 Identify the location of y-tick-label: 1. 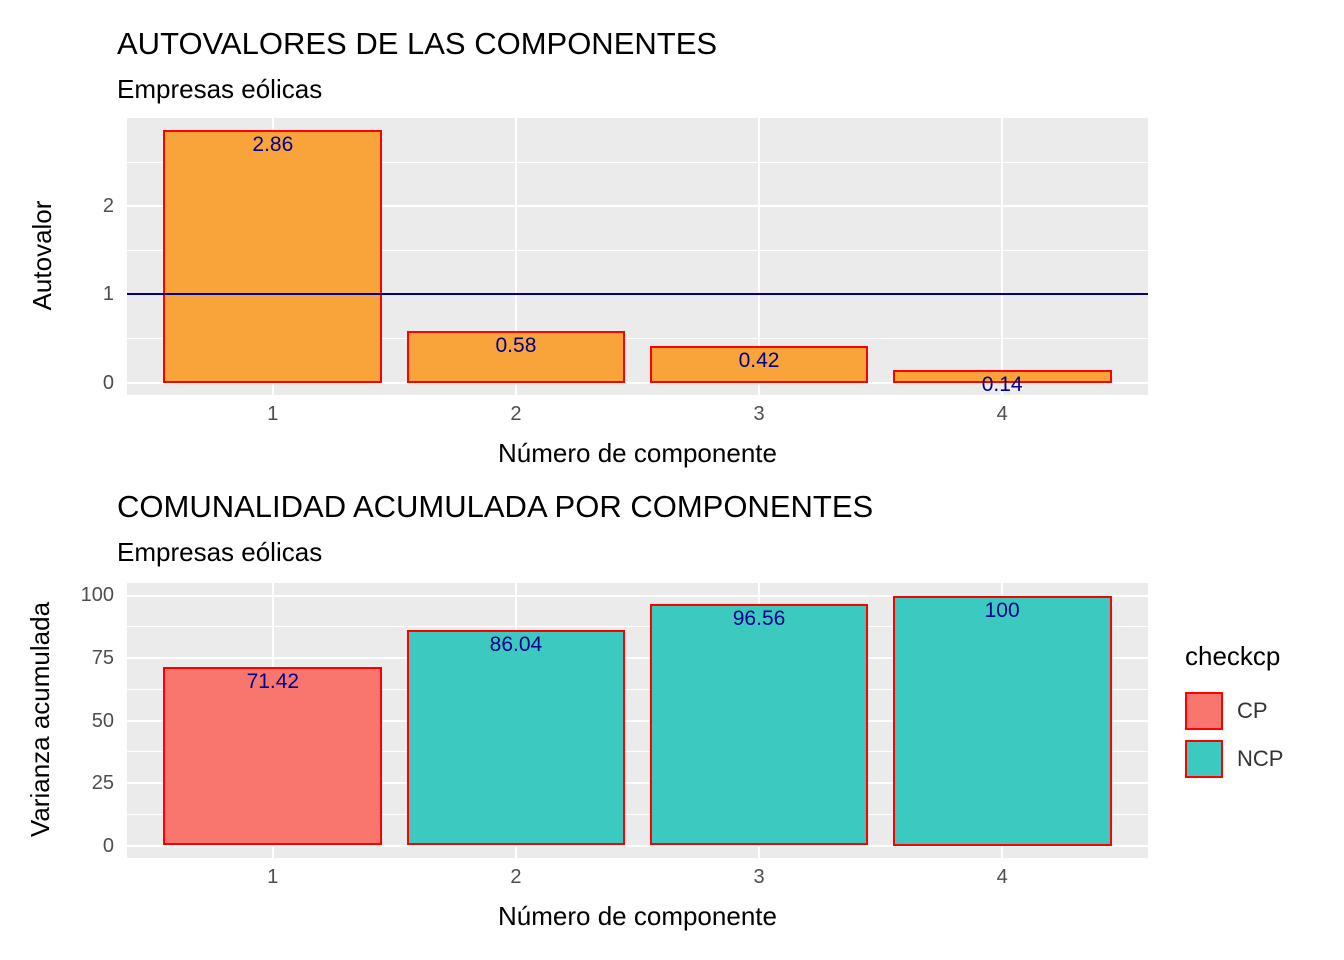
(108, 294).